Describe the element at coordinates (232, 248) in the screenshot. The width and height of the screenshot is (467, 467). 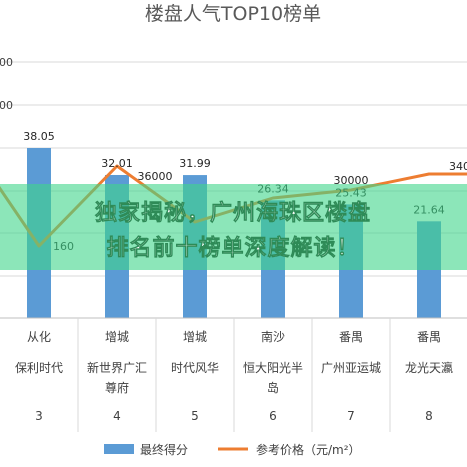
I see `banner-line-2: 排名前十榜单深度解读！` at that location.